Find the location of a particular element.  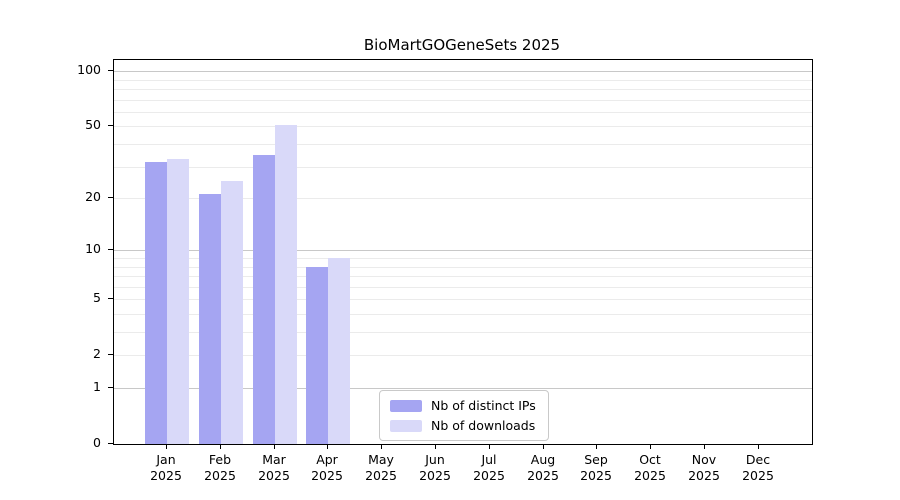

y-tick-label: 10 is located at coordinates (93, 248).